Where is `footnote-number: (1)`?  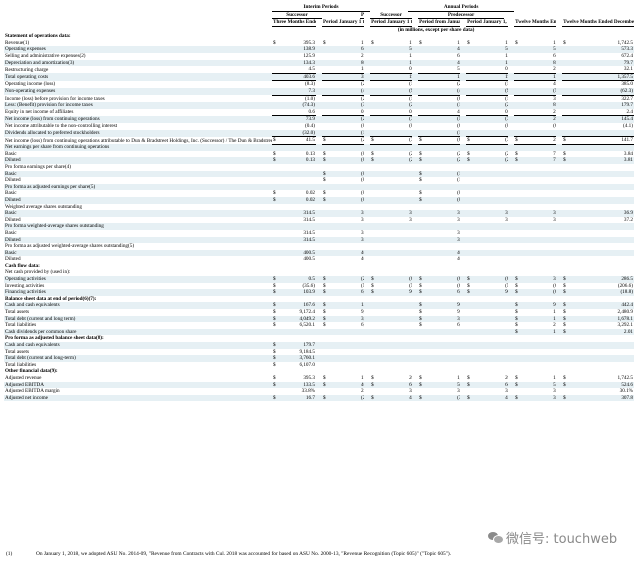
footnote-number: (1) is located at coordinates (9, 554).